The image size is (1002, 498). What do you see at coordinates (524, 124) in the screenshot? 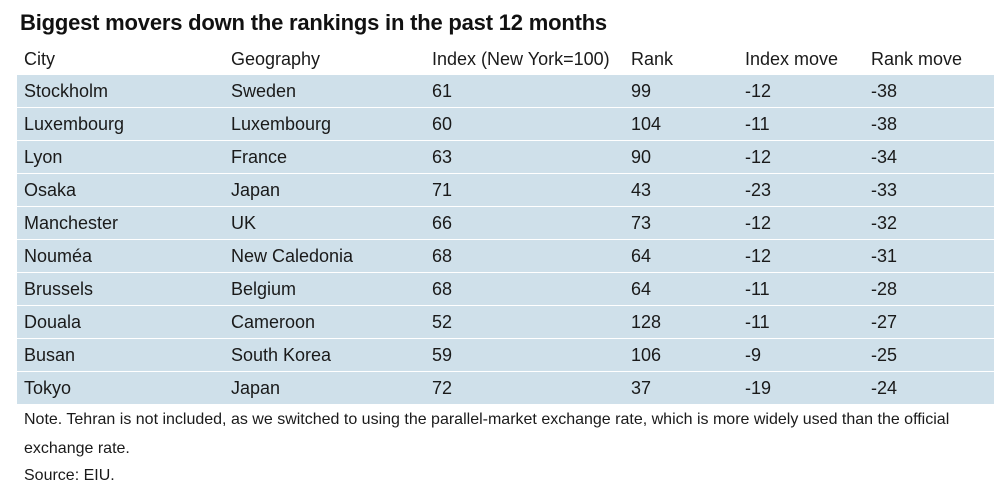
I see `cell-index: 60` at bounding box center [524, 124].